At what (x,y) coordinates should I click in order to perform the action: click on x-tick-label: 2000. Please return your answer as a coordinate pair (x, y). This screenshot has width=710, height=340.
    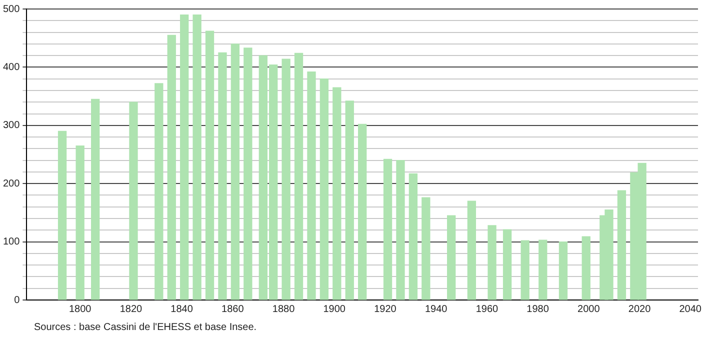
    Looking at the image, I should click on (589, 309).